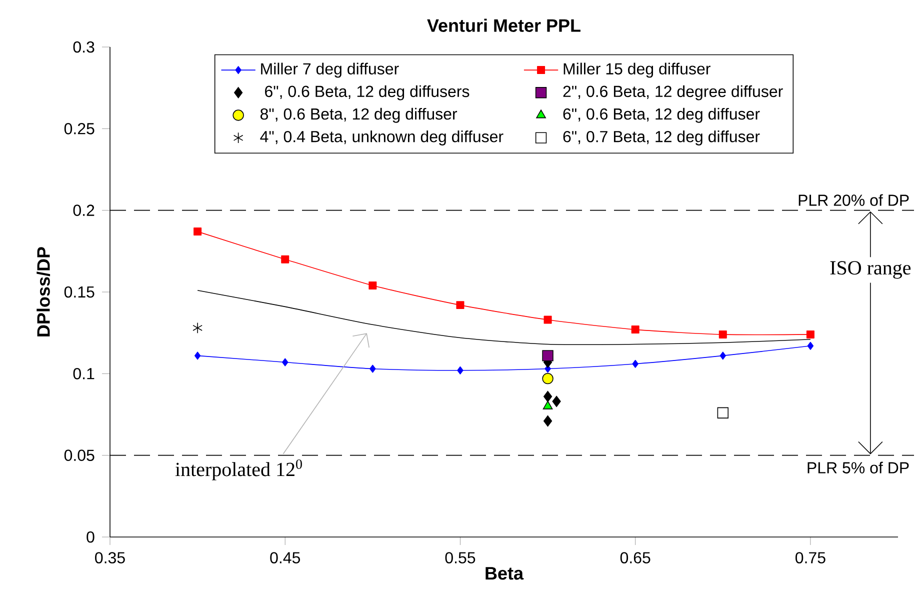 The height and width of the screenshot is (610, 920). I want to click on y-tick-label: 0.25, so click(79, 128).